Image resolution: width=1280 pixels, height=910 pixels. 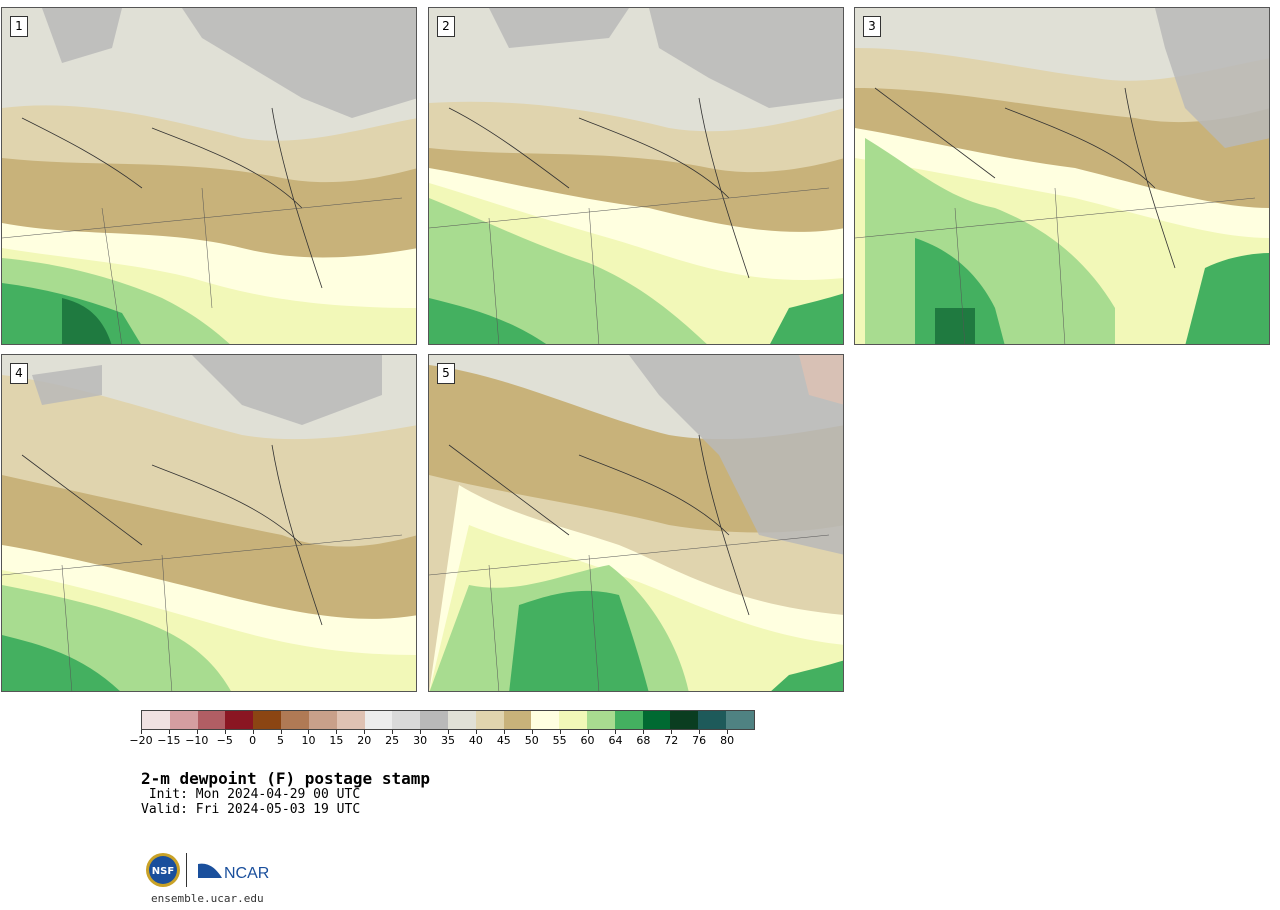 I want to click on colorbar-tick-label: 50, so click(x=531, y=740).